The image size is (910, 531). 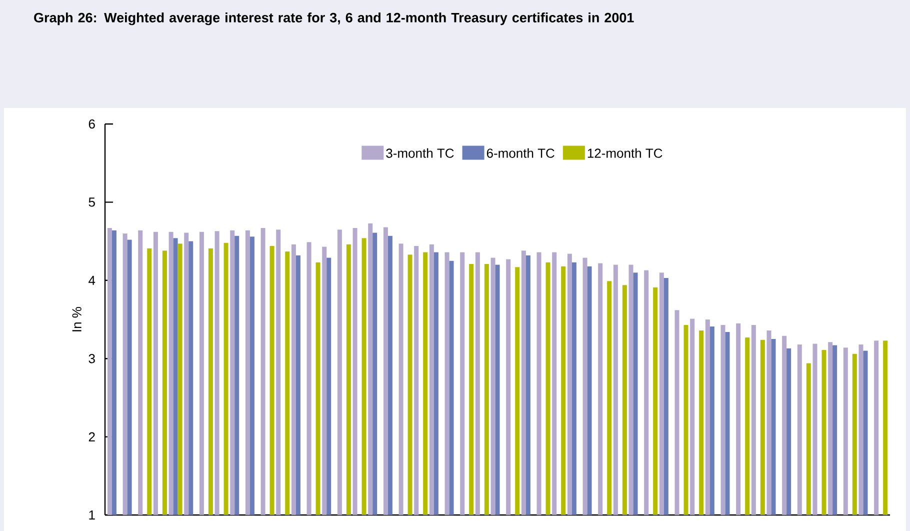 I want to click on legend-label: 3-month TC, so click(x=420, y=153).